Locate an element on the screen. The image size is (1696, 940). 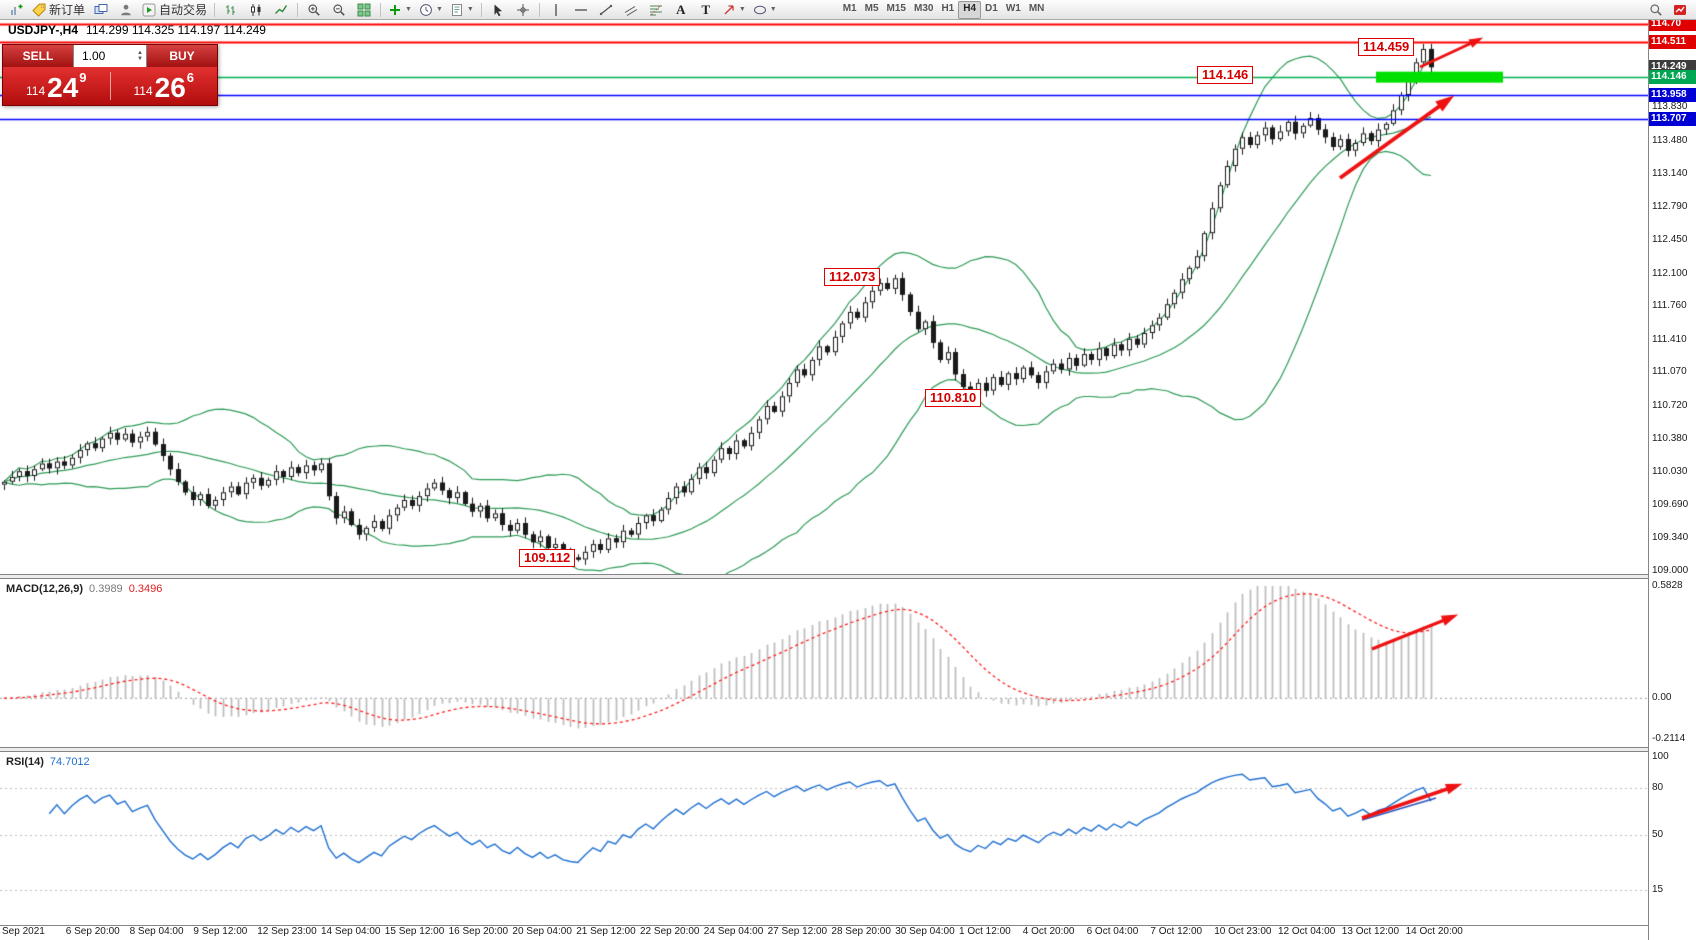
price-callout-label: 114.459 is located at coordinates (1386, 47).